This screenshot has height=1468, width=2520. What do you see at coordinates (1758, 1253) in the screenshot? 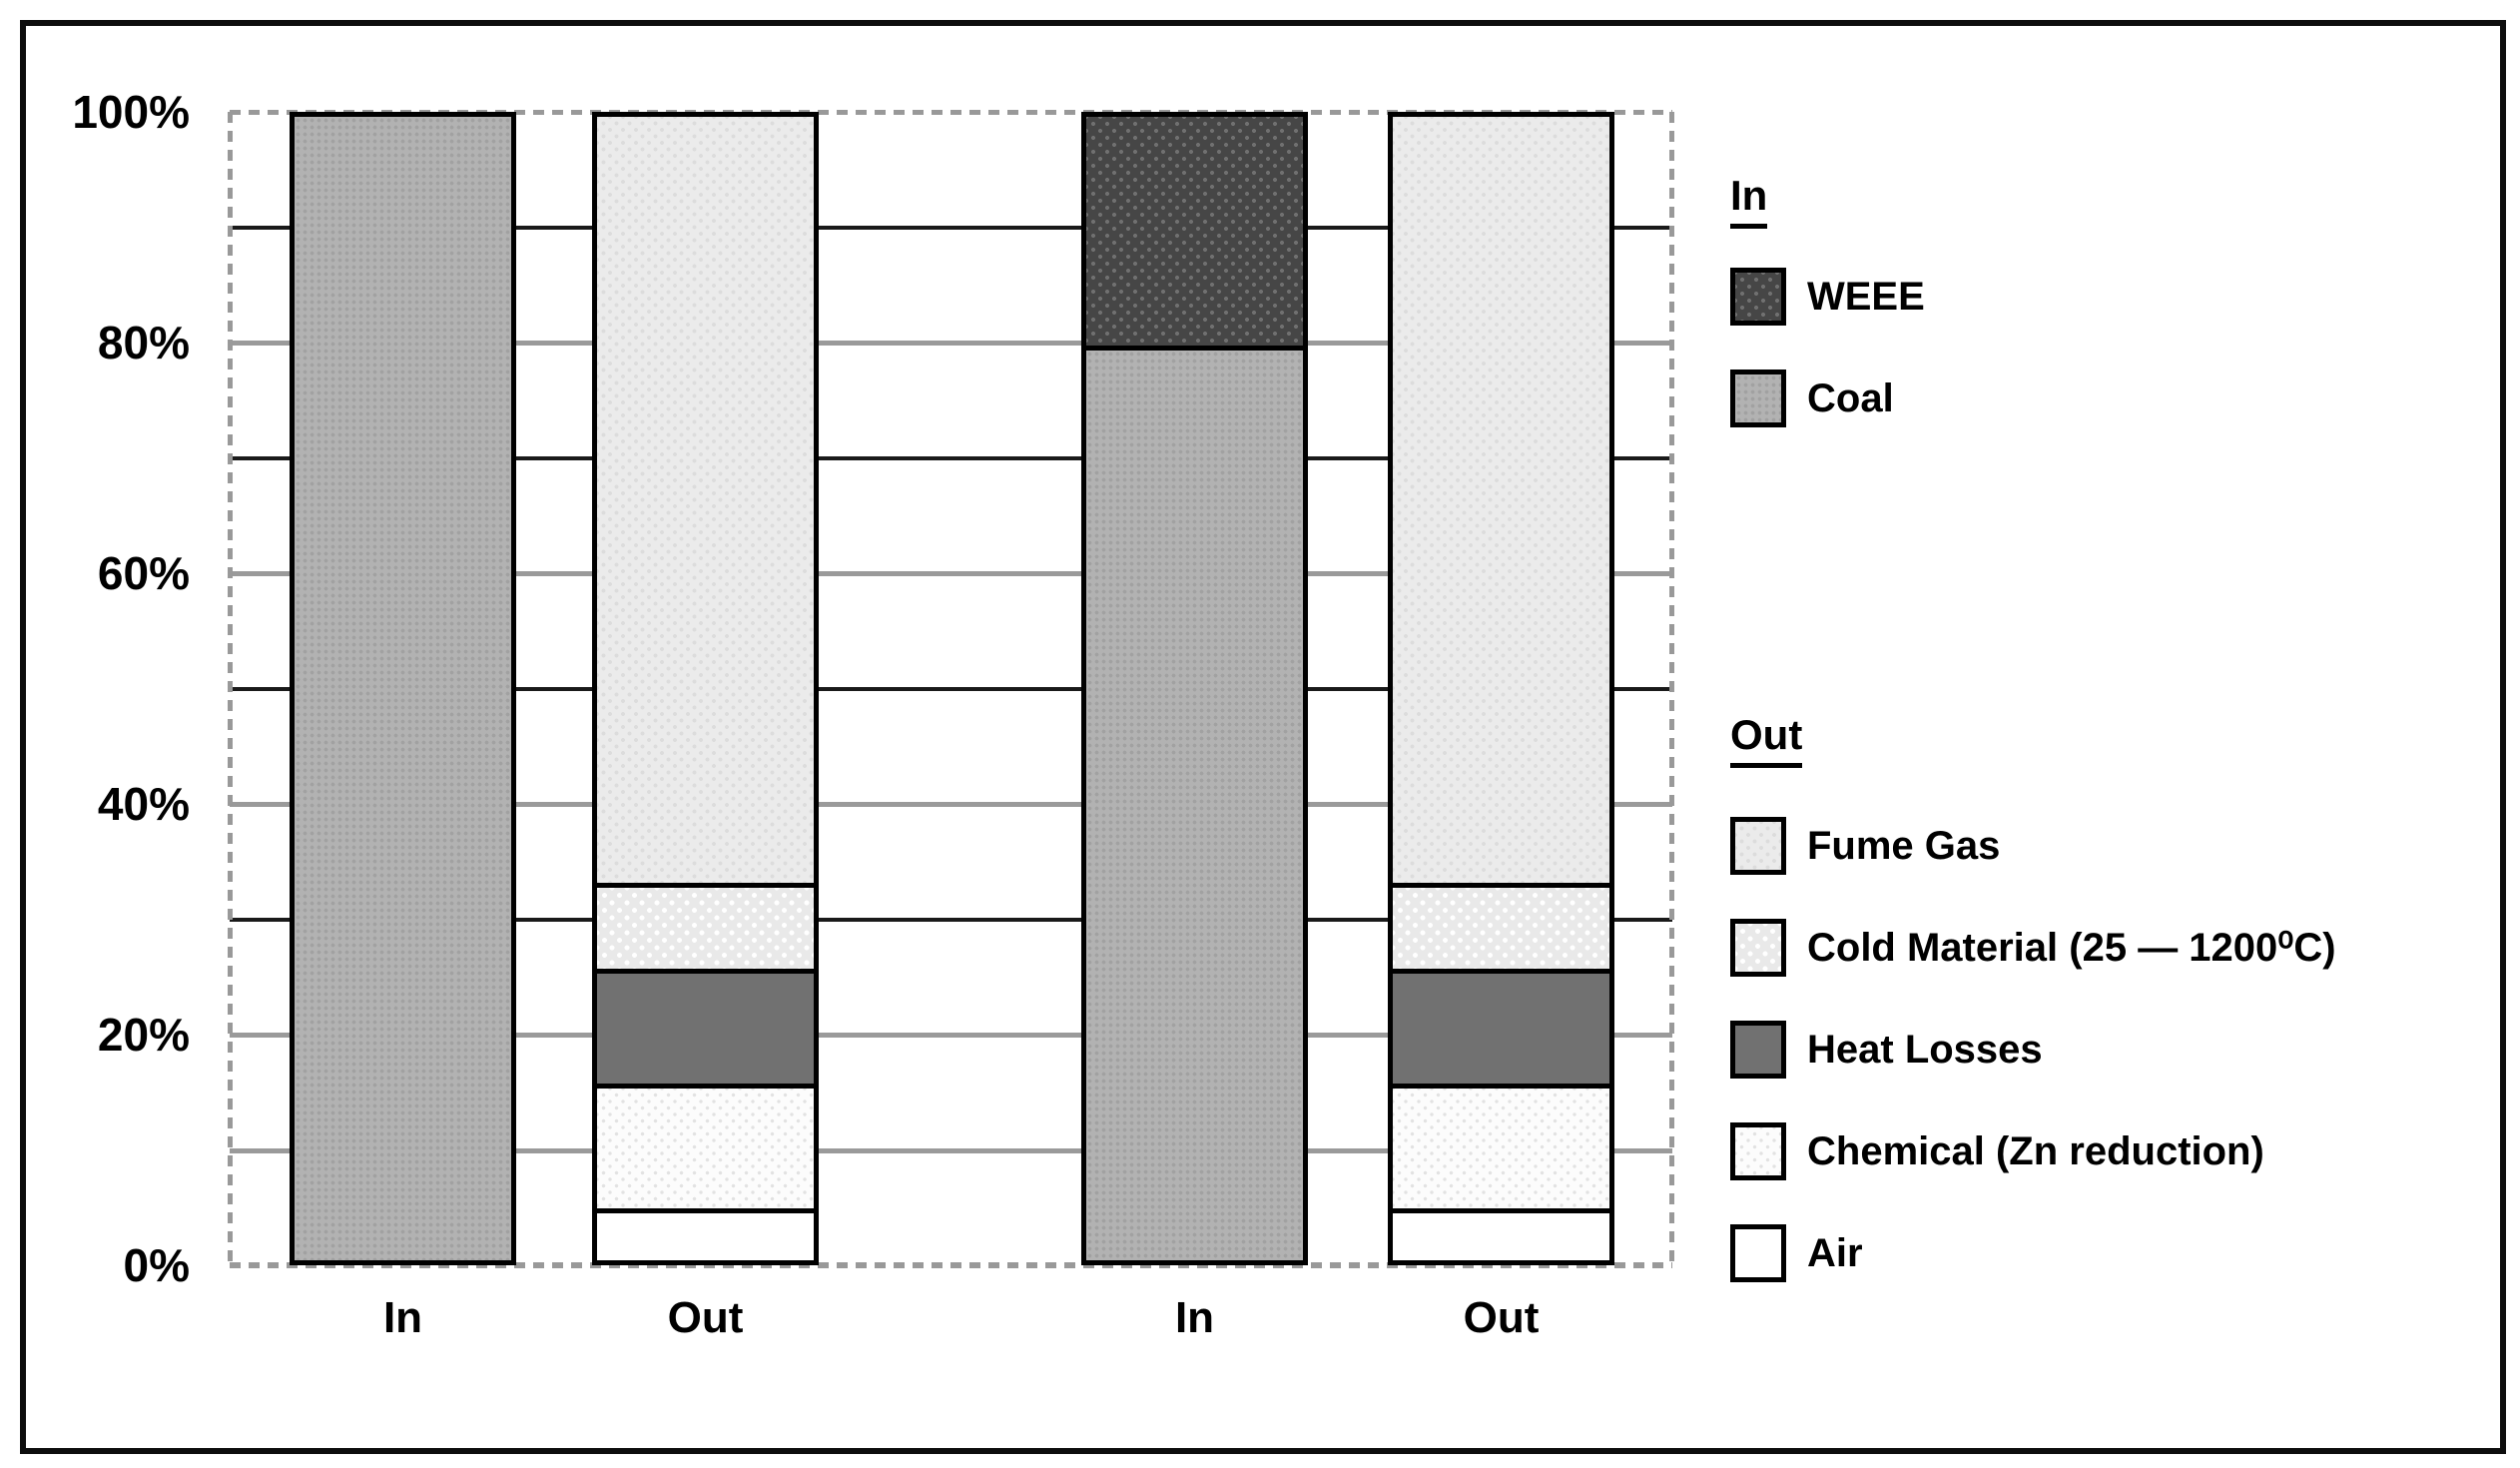
I see `legend-swatch-air` at bounding box center [1758, 1253].